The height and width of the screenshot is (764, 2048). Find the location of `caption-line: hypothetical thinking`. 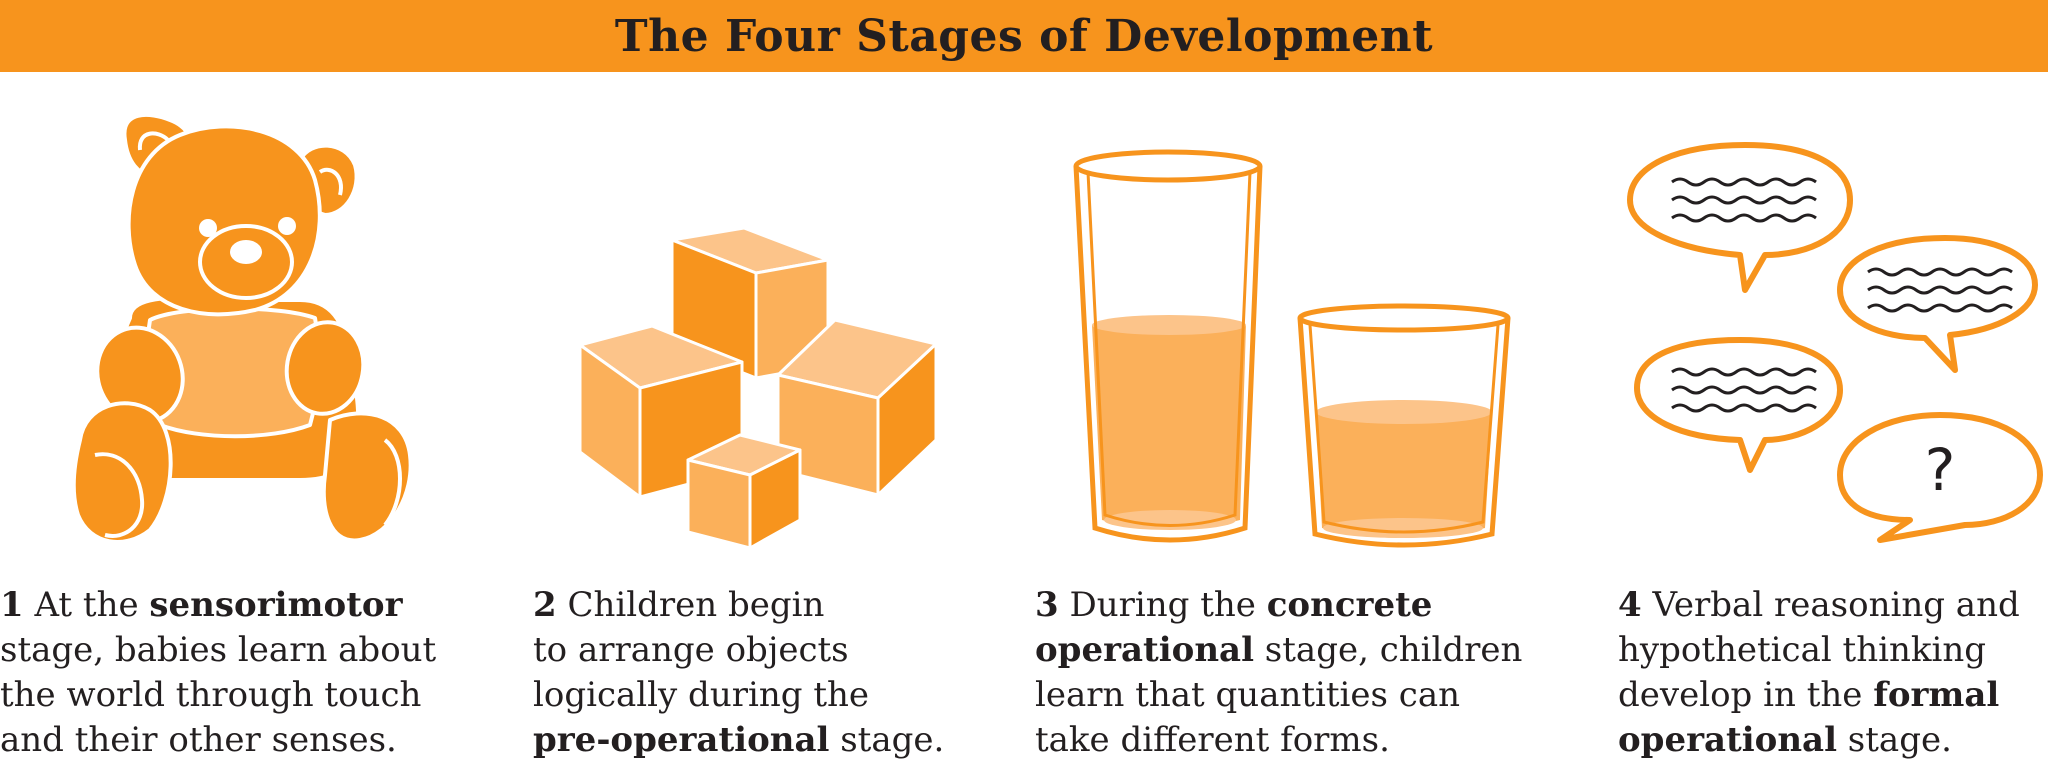

caption-line: hypothetical thinking is located at coordinates (1819, 650).